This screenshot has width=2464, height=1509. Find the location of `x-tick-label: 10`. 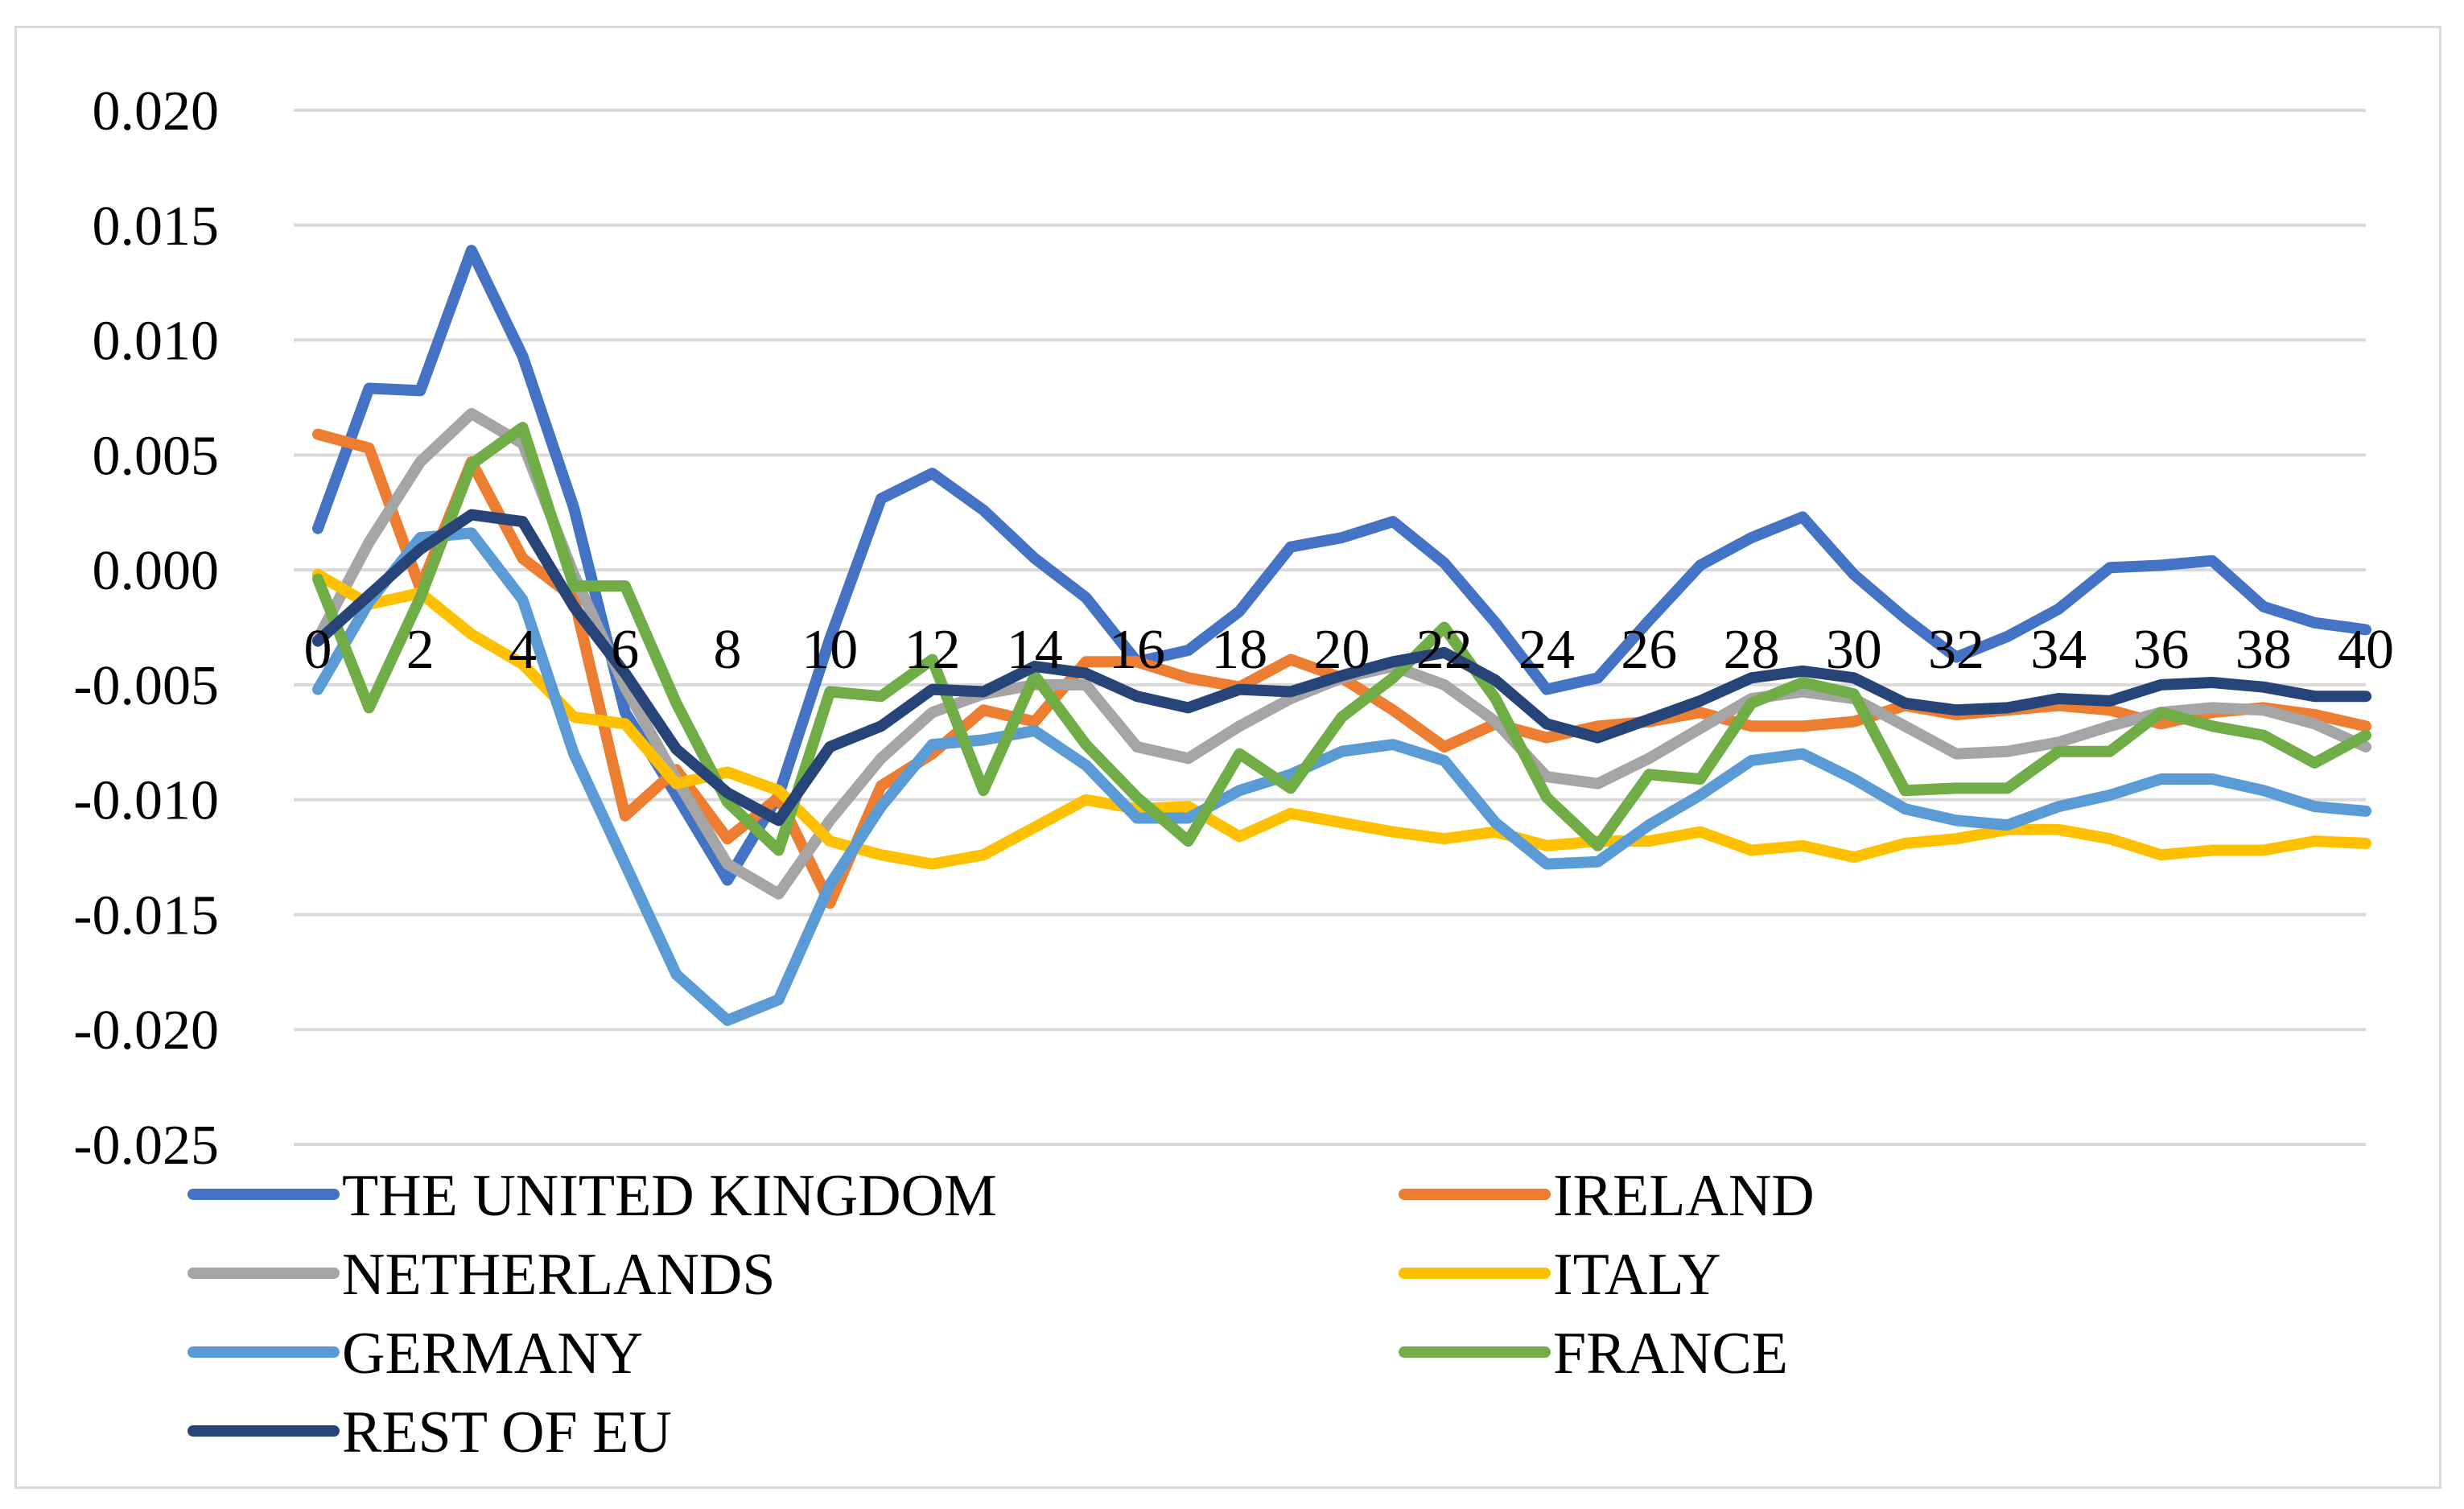

x-tick-label: 10 is located at coordinates (829, 650).